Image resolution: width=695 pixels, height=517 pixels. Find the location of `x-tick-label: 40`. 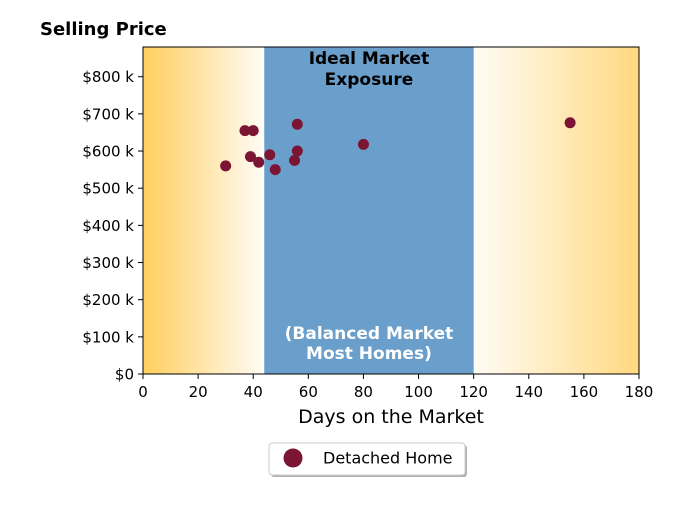

x-tick-label: 40 is located at coordinates (253, 392).